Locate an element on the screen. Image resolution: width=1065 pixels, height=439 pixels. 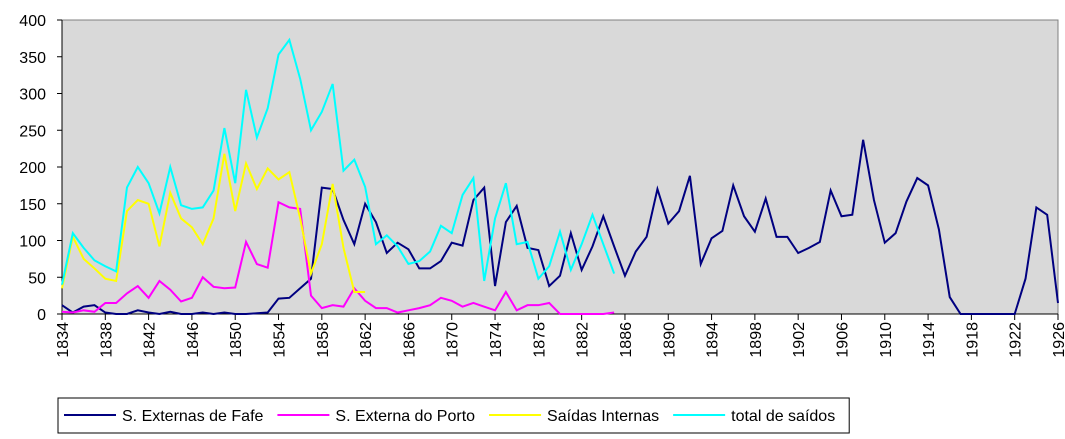
x-tick-label: 1886 is located at coordinates (626, 340).